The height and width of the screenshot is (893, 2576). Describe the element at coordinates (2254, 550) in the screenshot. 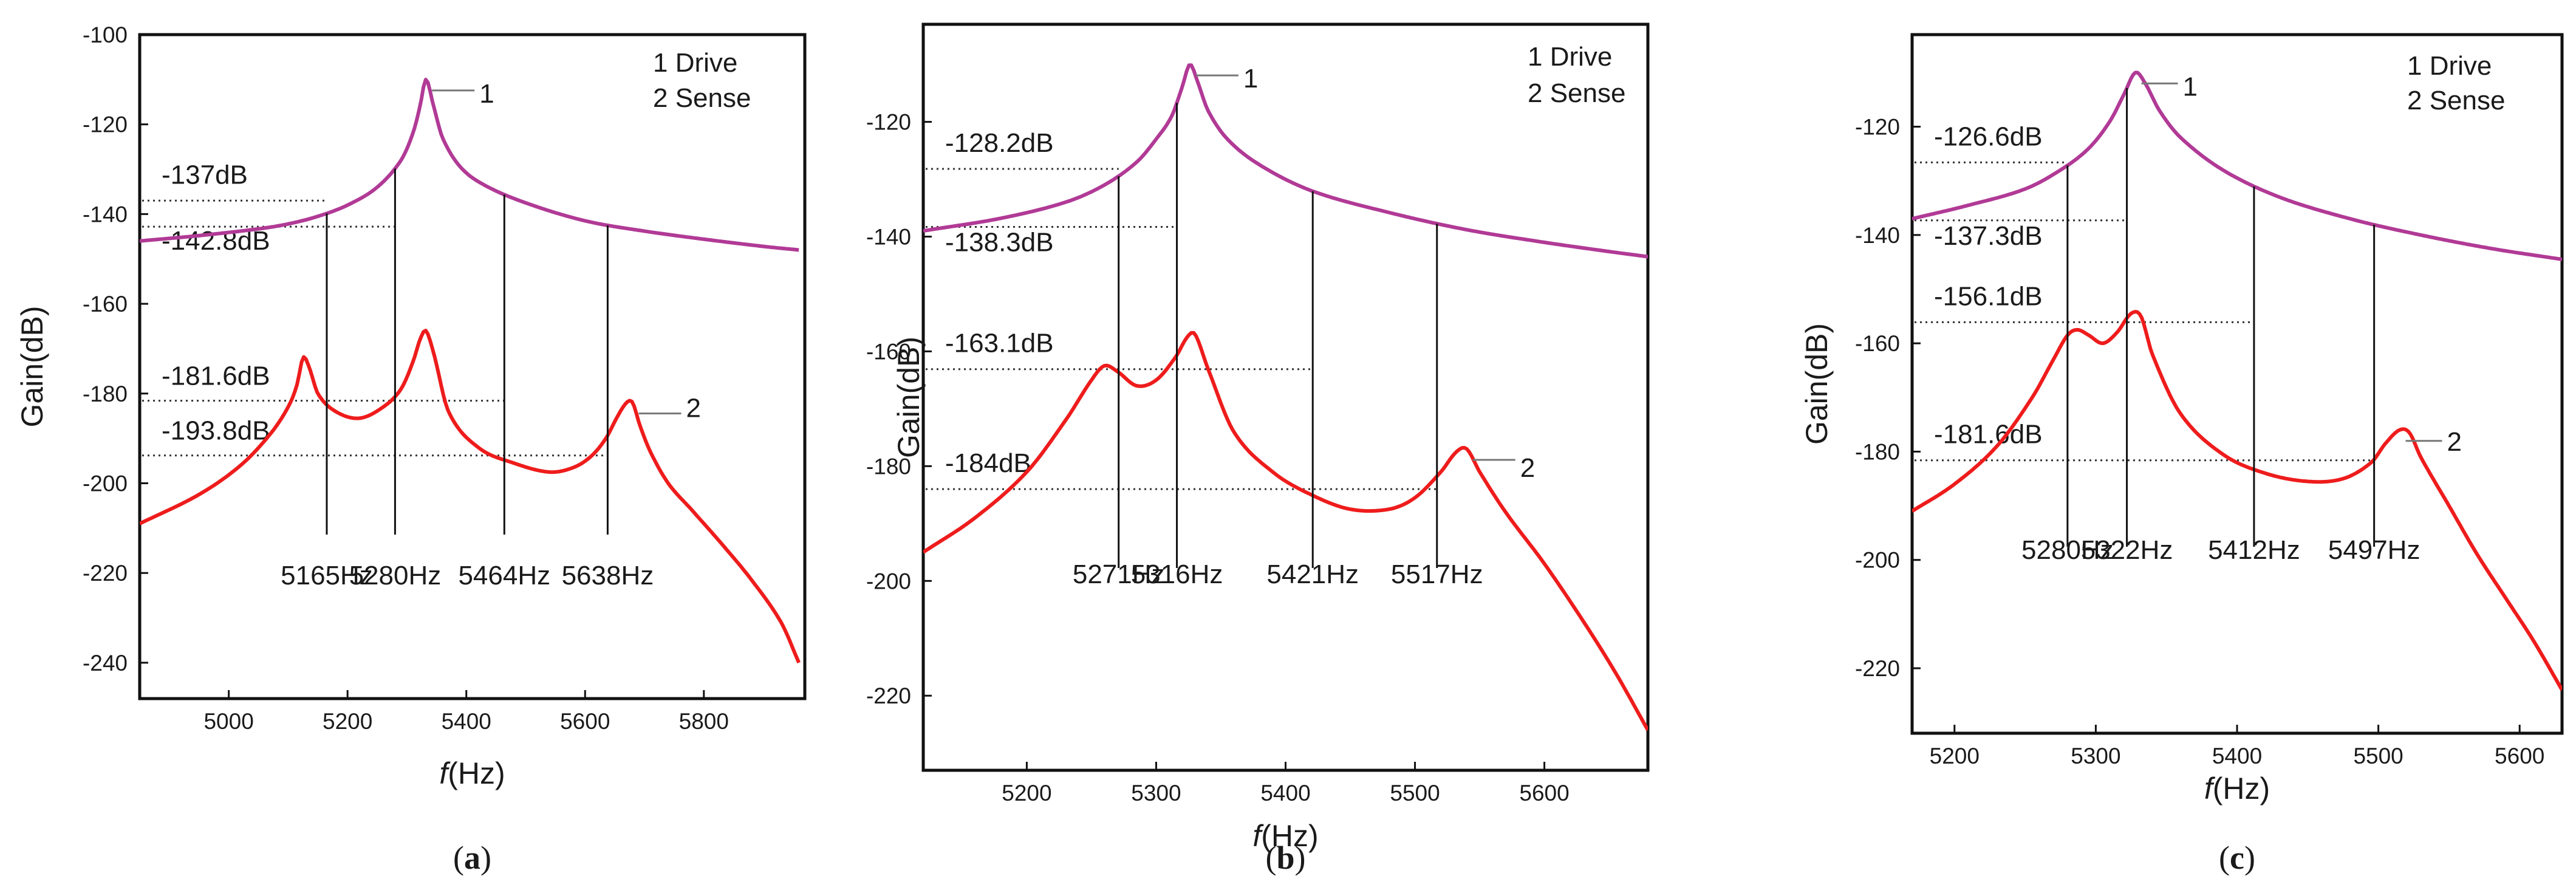

I see `frequency-label: 5412Hz` at that location.